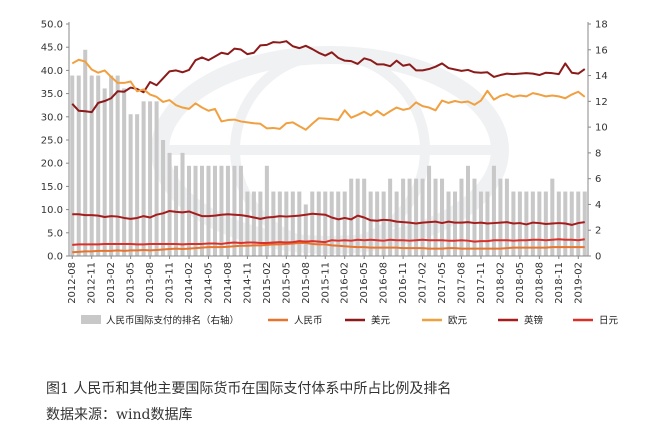 The height and width of the screenshot is (433, 672). I want to click on y-right-tick-label: 10, so click(601, 128).